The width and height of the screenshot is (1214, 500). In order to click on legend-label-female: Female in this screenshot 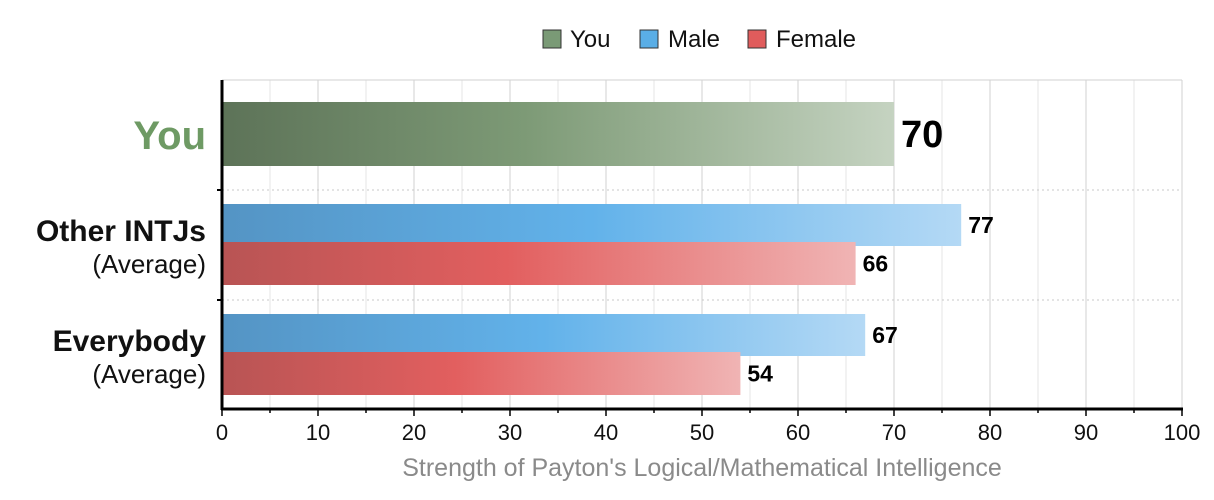, I will do `click(816, 39)`.